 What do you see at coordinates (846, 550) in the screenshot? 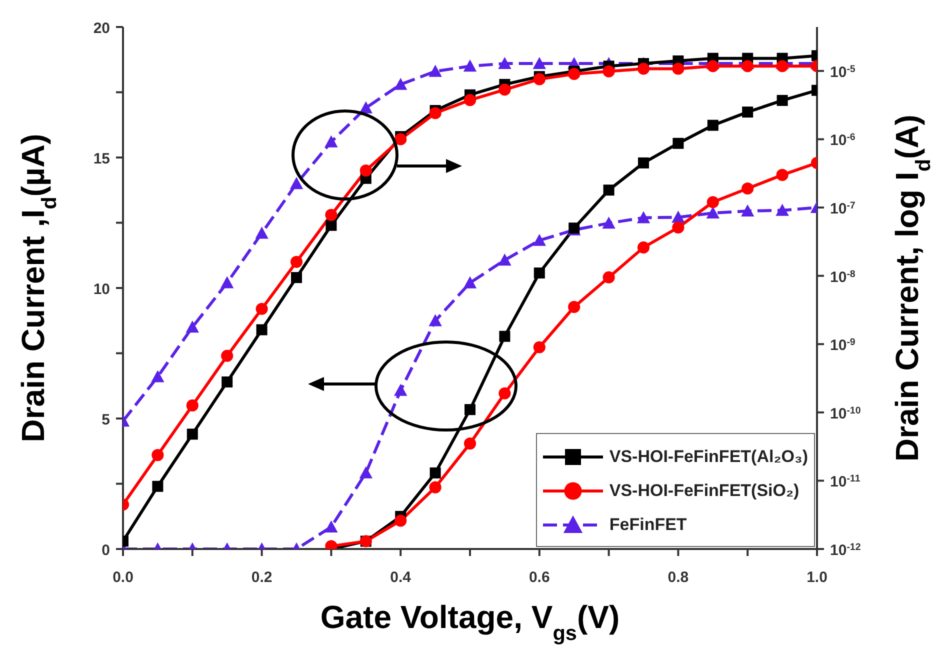
I see `y2-tick-label: 10$^{-12}$` at bounding box center [846, 550].